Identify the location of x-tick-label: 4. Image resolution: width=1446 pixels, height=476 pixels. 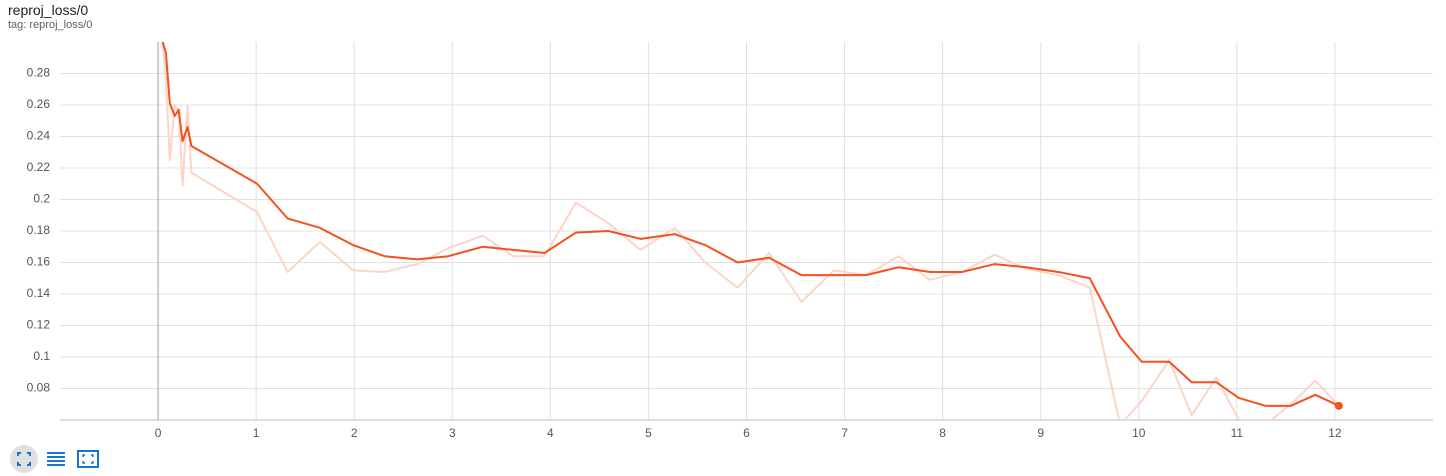
(550, 433).